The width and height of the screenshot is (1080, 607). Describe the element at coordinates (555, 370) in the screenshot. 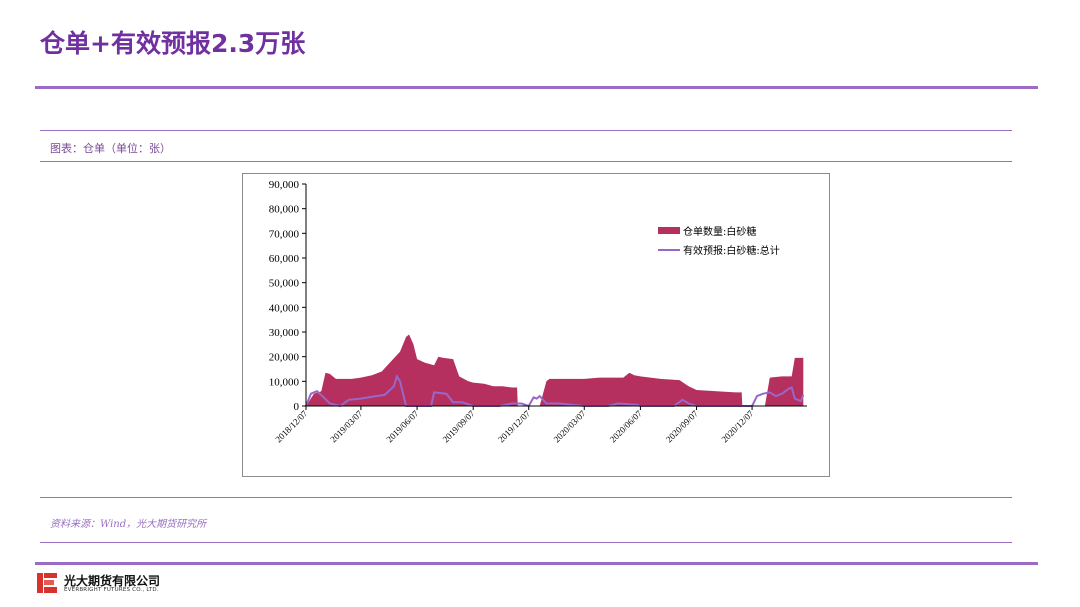

I see `series-area-warehouse-receipts` at that location.